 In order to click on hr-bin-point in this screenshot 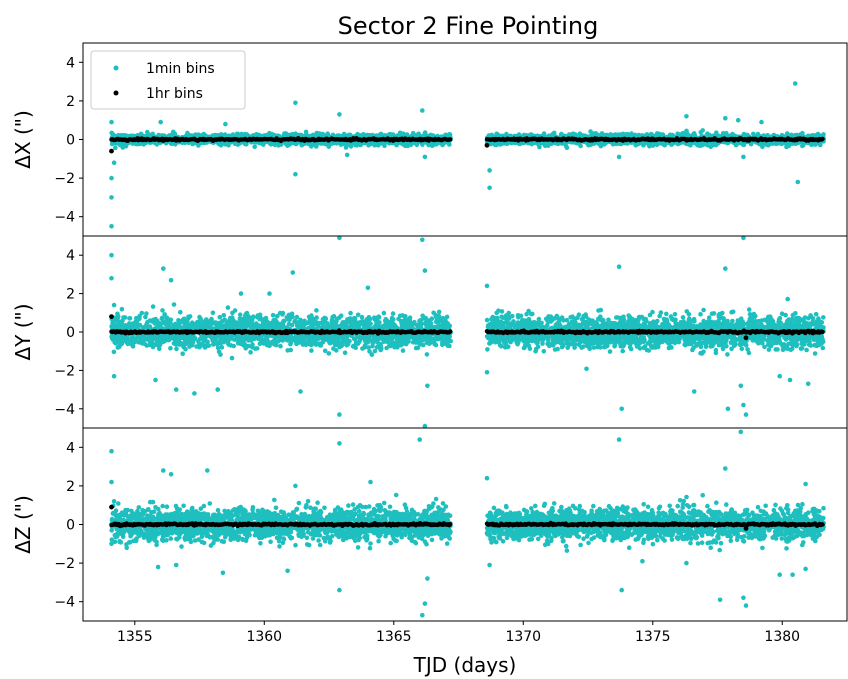, I will do `click(450, 139)`.